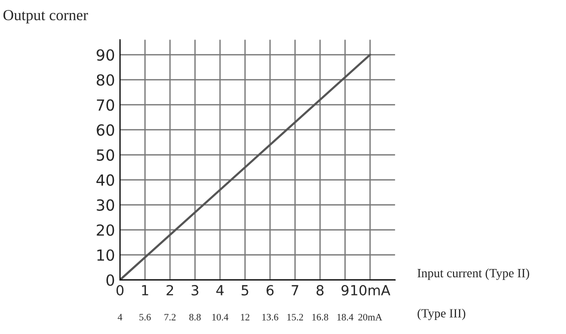  I want to click on x2-tick-label: 15.2, so click(295, 317).